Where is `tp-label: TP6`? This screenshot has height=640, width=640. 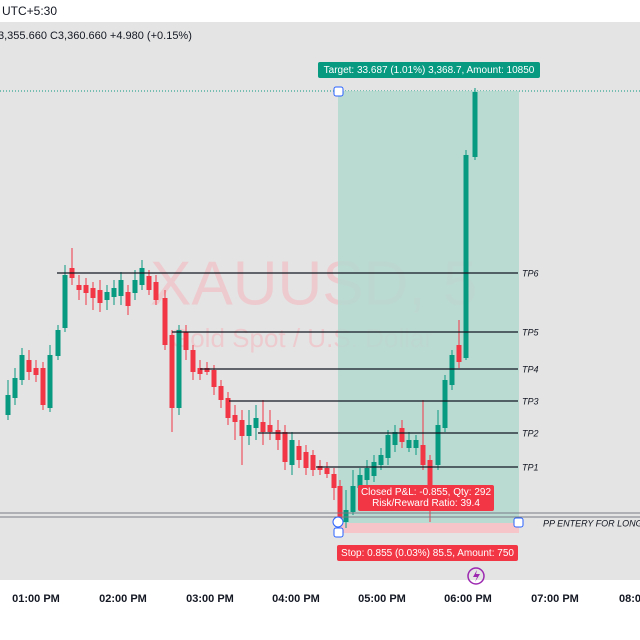
tp-label: TP6 is located at coordinates (530, 273).